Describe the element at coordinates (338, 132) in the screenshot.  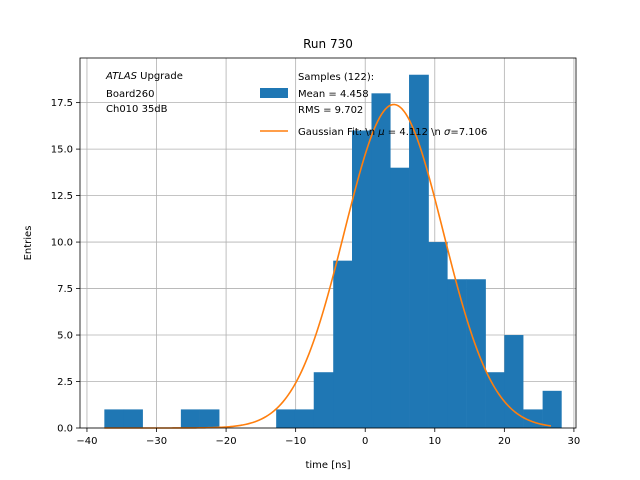
I see `legend-fit-prefix: Gaussian Fit: \n` at that location.